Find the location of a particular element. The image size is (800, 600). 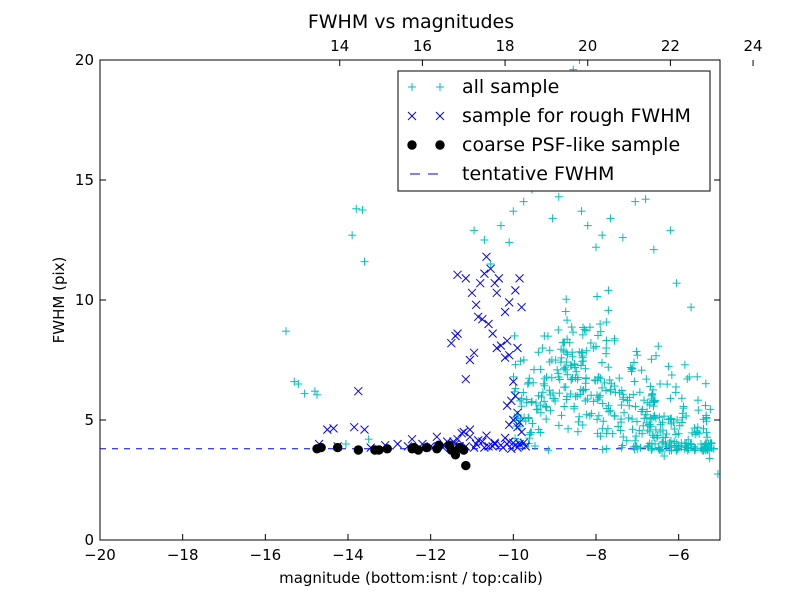

y-tick-label: 0 is located at coordinates (89, 540).